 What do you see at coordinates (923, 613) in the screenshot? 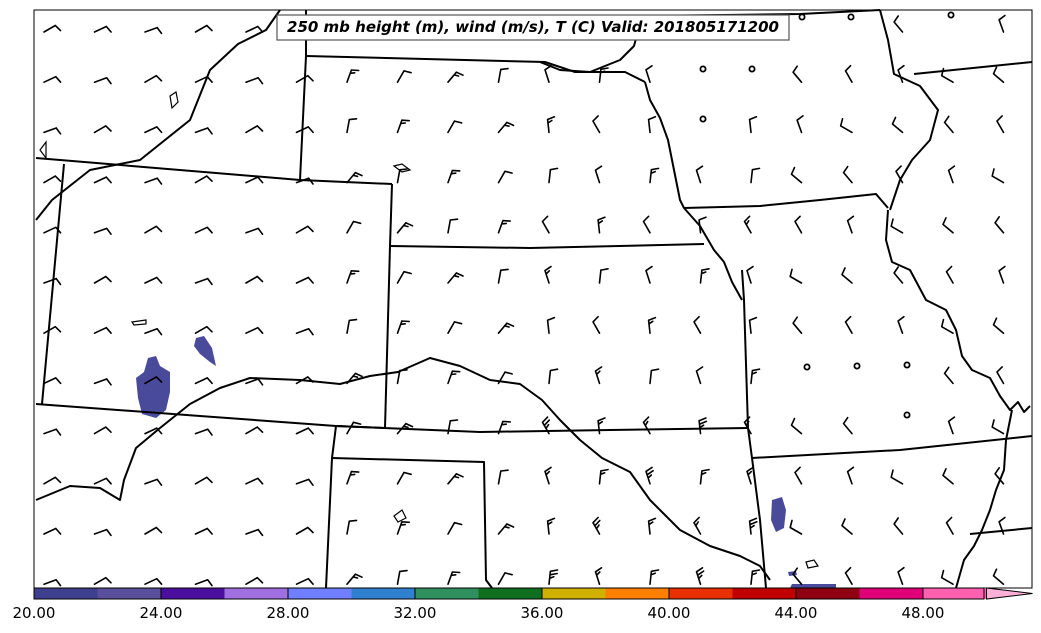
I see `colorbar-tick-label: 48.00` at bounding box center [923, 613].